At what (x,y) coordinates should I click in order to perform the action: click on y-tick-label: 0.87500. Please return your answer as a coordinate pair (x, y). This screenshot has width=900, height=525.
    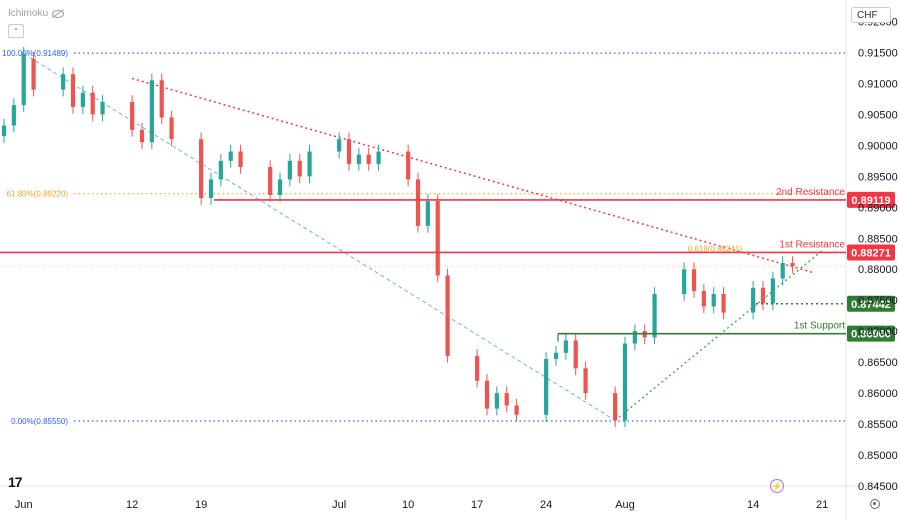
    Looking at the image, I should click on (878, 301).